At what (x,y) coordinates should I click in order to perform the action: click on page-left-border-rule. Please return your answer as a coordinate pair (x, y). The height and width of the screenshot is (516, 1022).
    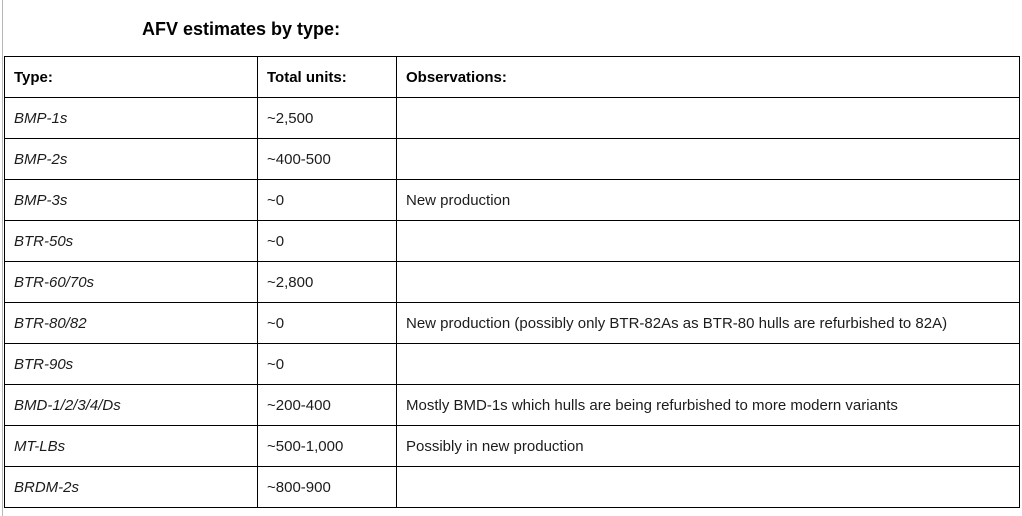
    Looking at the image, I should click on (2, 258).